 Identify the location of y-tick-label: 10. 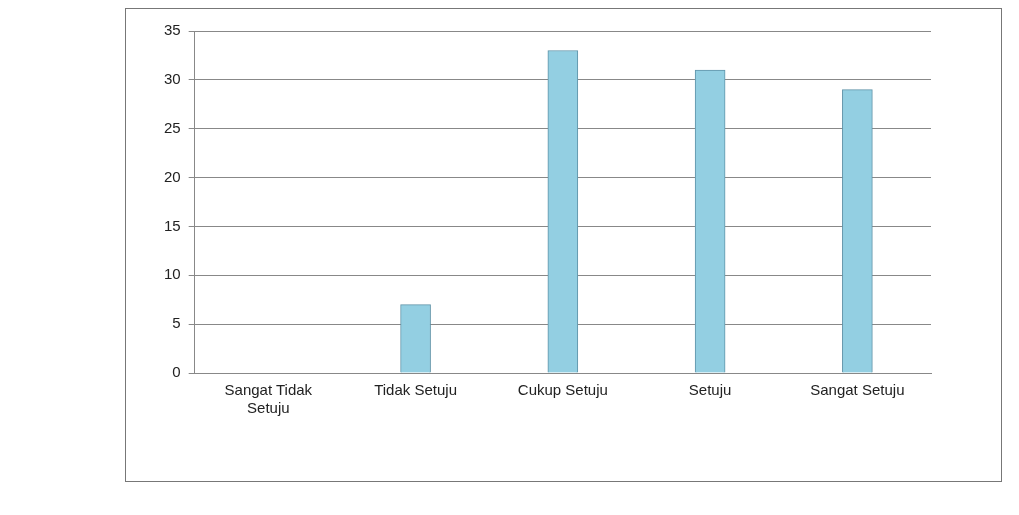
(172, 274).